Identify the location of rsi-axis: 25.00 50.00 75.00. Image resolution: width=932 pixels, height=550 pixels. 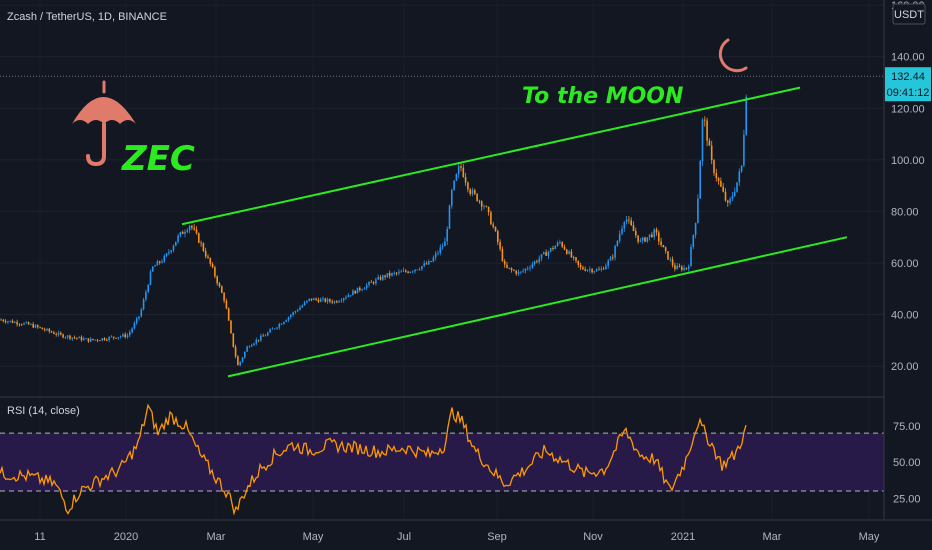
(907, 463).